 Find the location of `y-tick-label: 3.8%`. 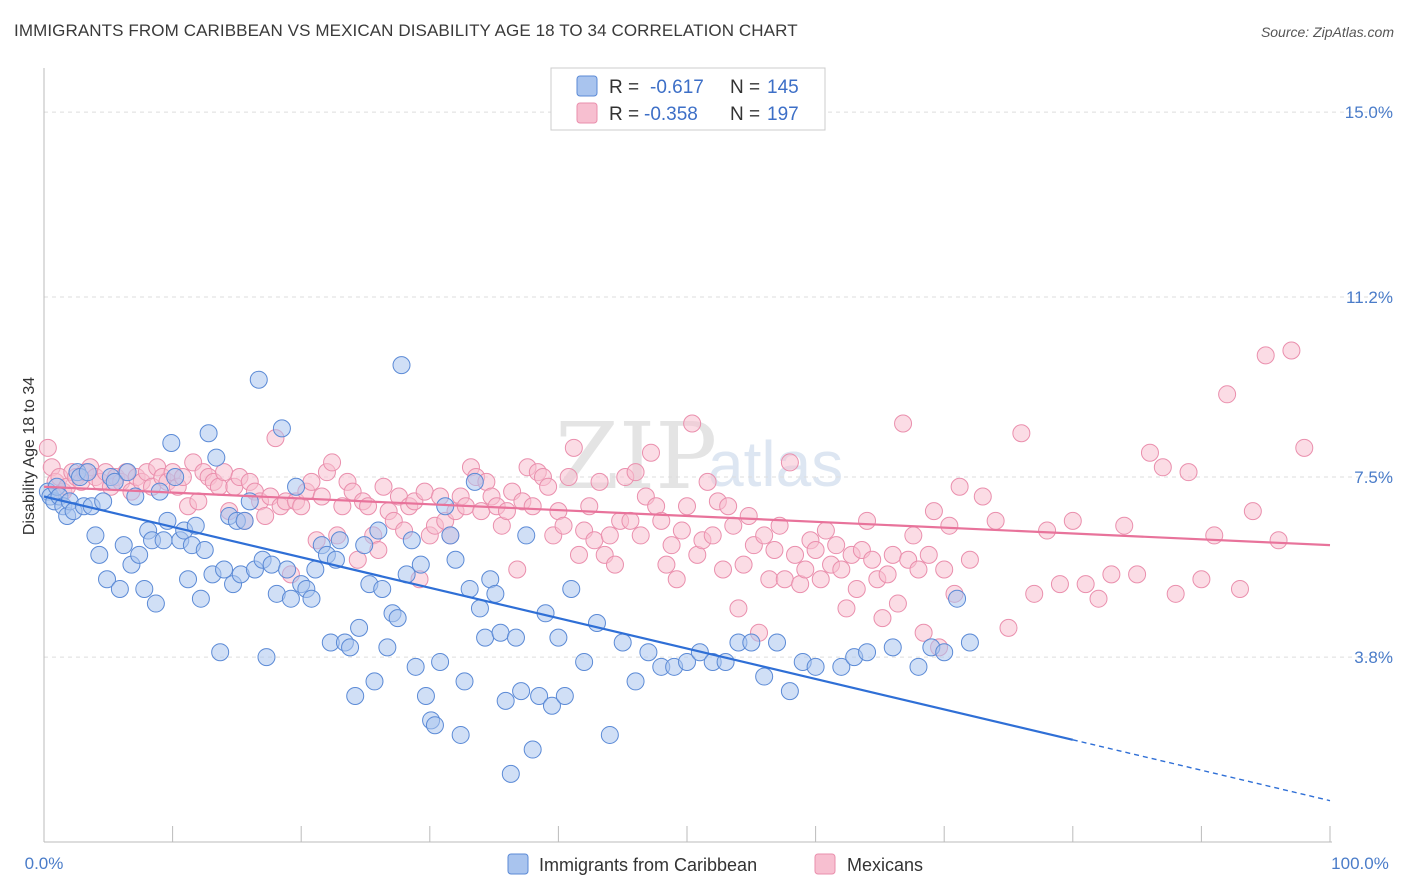

y-tick-label: 3.8% is located at coordinates (1373, 657).